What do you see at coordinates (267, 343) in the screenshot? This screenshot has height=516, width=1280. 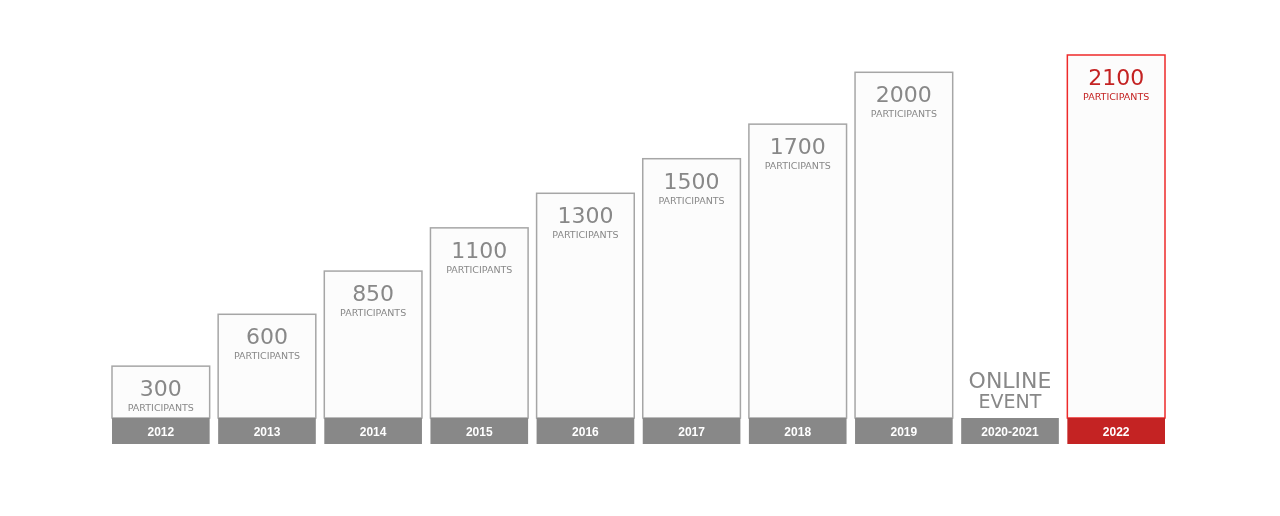 I see `data-label: 600 PARTICIPANTS` at bounding box center [267, 343].